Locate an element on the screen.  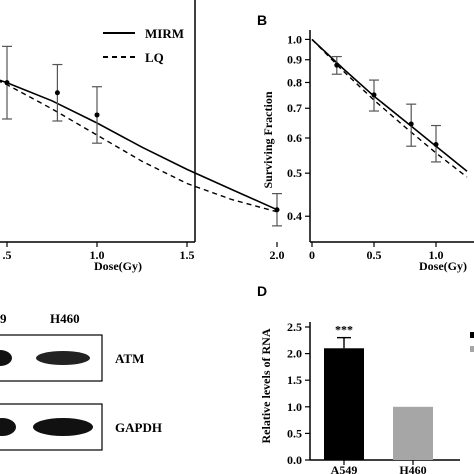
blot-band-atm-lane1 is located at coordinates (6, 358).